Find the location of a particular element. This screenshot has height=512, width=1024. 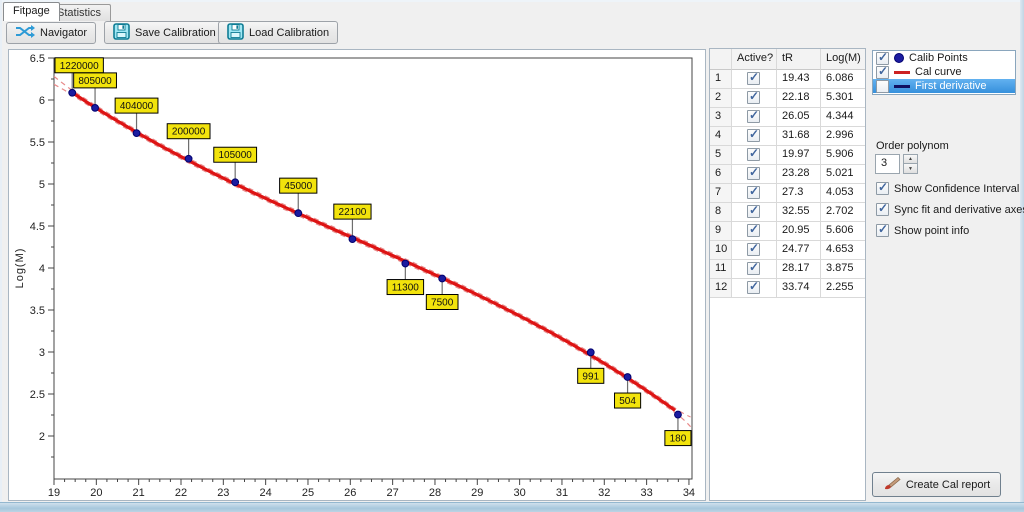

table-row: 8 32.552.702 is located at coordinates (787, 212).